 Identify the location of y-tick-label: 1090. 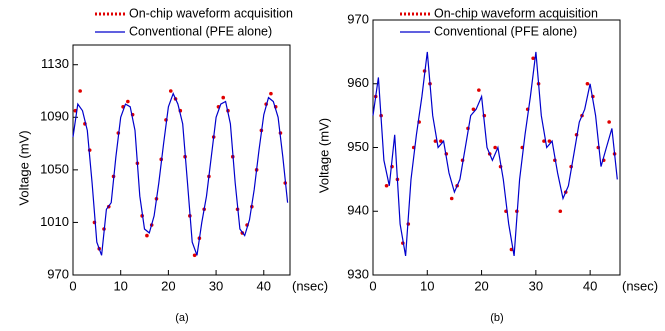
(54, 116).